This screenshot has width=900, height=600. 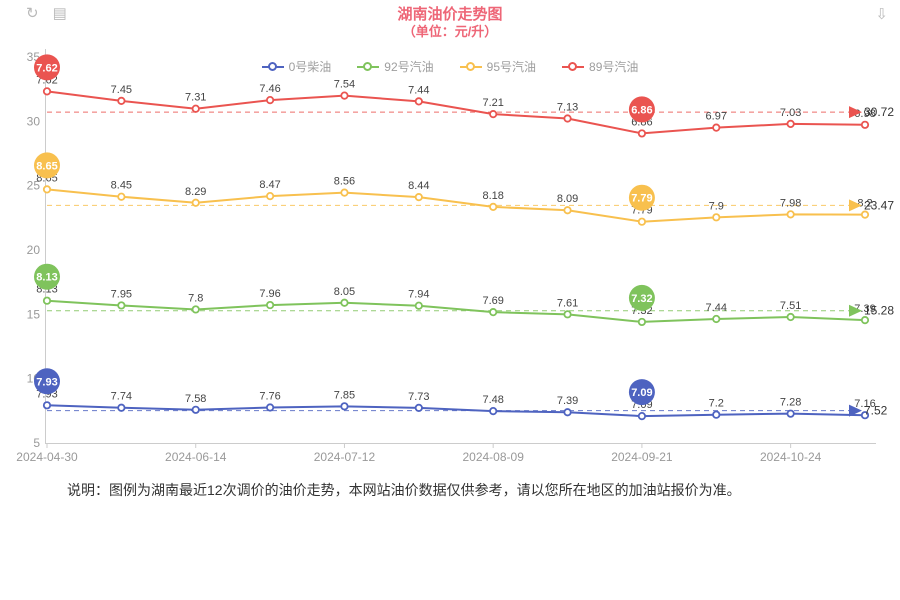 I want to click on data-label: 7.98, so click(x=790, y=203).